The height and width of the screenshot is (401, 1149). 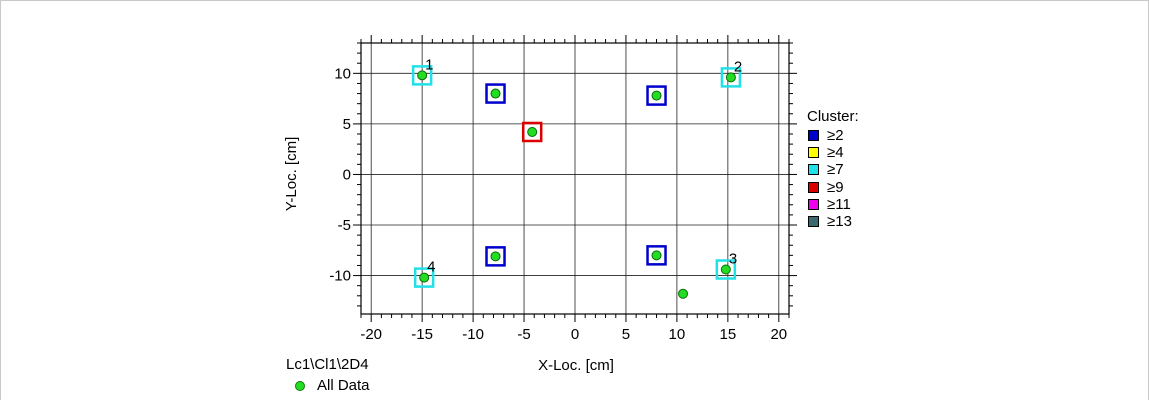 What do you see at coordinates (626, 334) in the screenshot?
I see `x-tick-label: 5` at bounding box center [626, 334].